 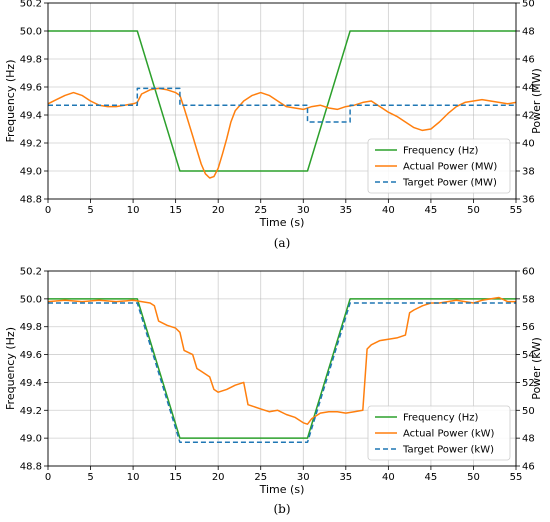 I want to click on y-right-tick-label: 60, so click(x=528, y=272).